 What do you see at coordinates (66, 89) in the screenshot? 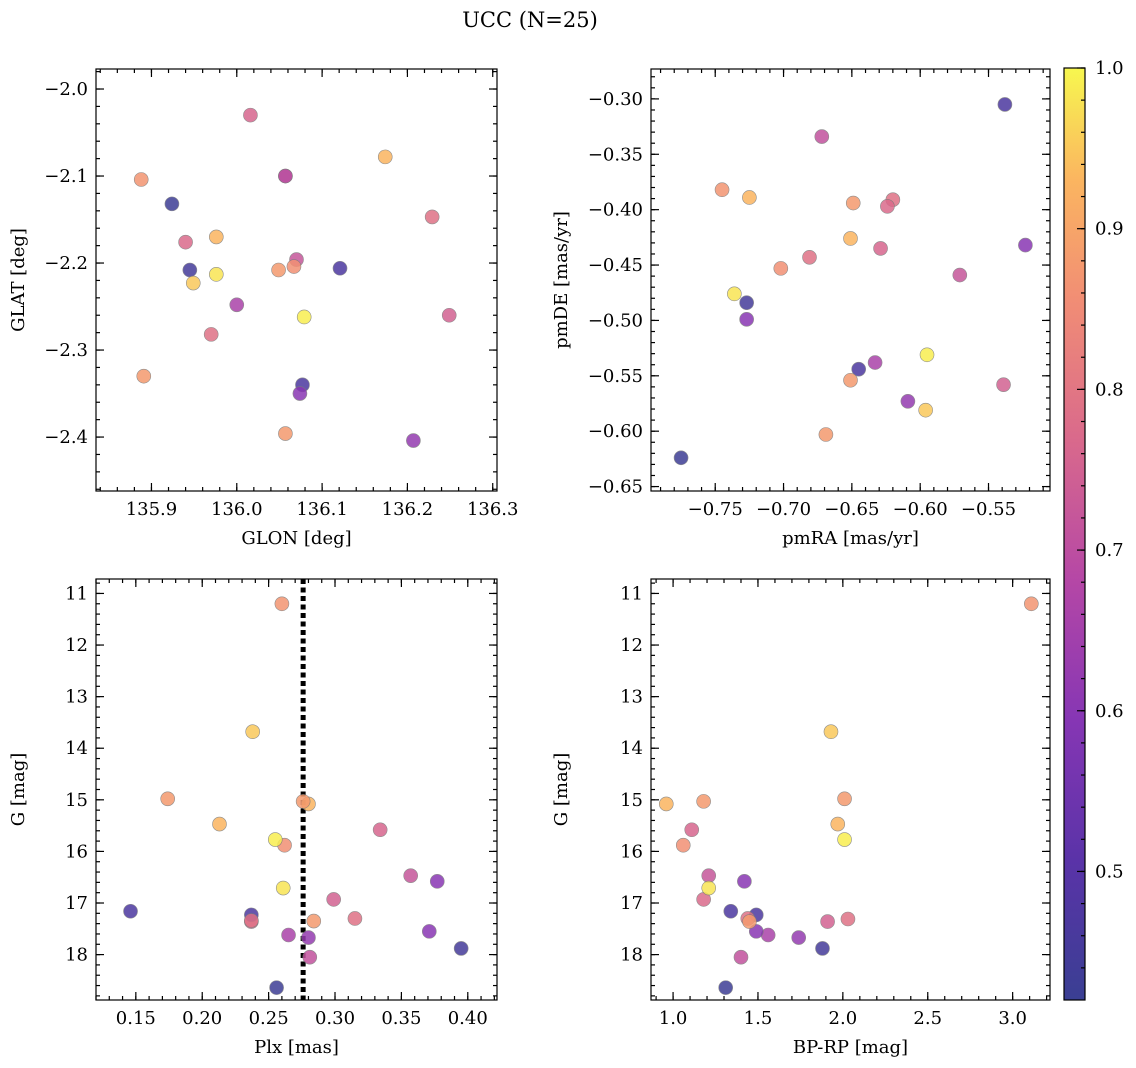
I see `y-tick-label: −2.0` at bounding box center [66, 89].